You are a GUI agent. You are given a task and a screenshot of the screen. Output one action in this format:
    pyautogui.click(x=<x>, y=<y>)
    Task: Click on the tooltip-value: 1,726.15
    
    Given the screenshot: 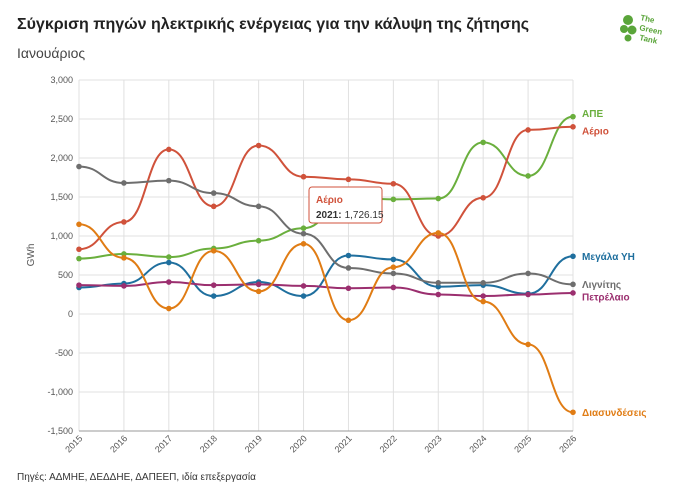 What is the action you would take?
    pyautogui.click(x=364, y=215)
    